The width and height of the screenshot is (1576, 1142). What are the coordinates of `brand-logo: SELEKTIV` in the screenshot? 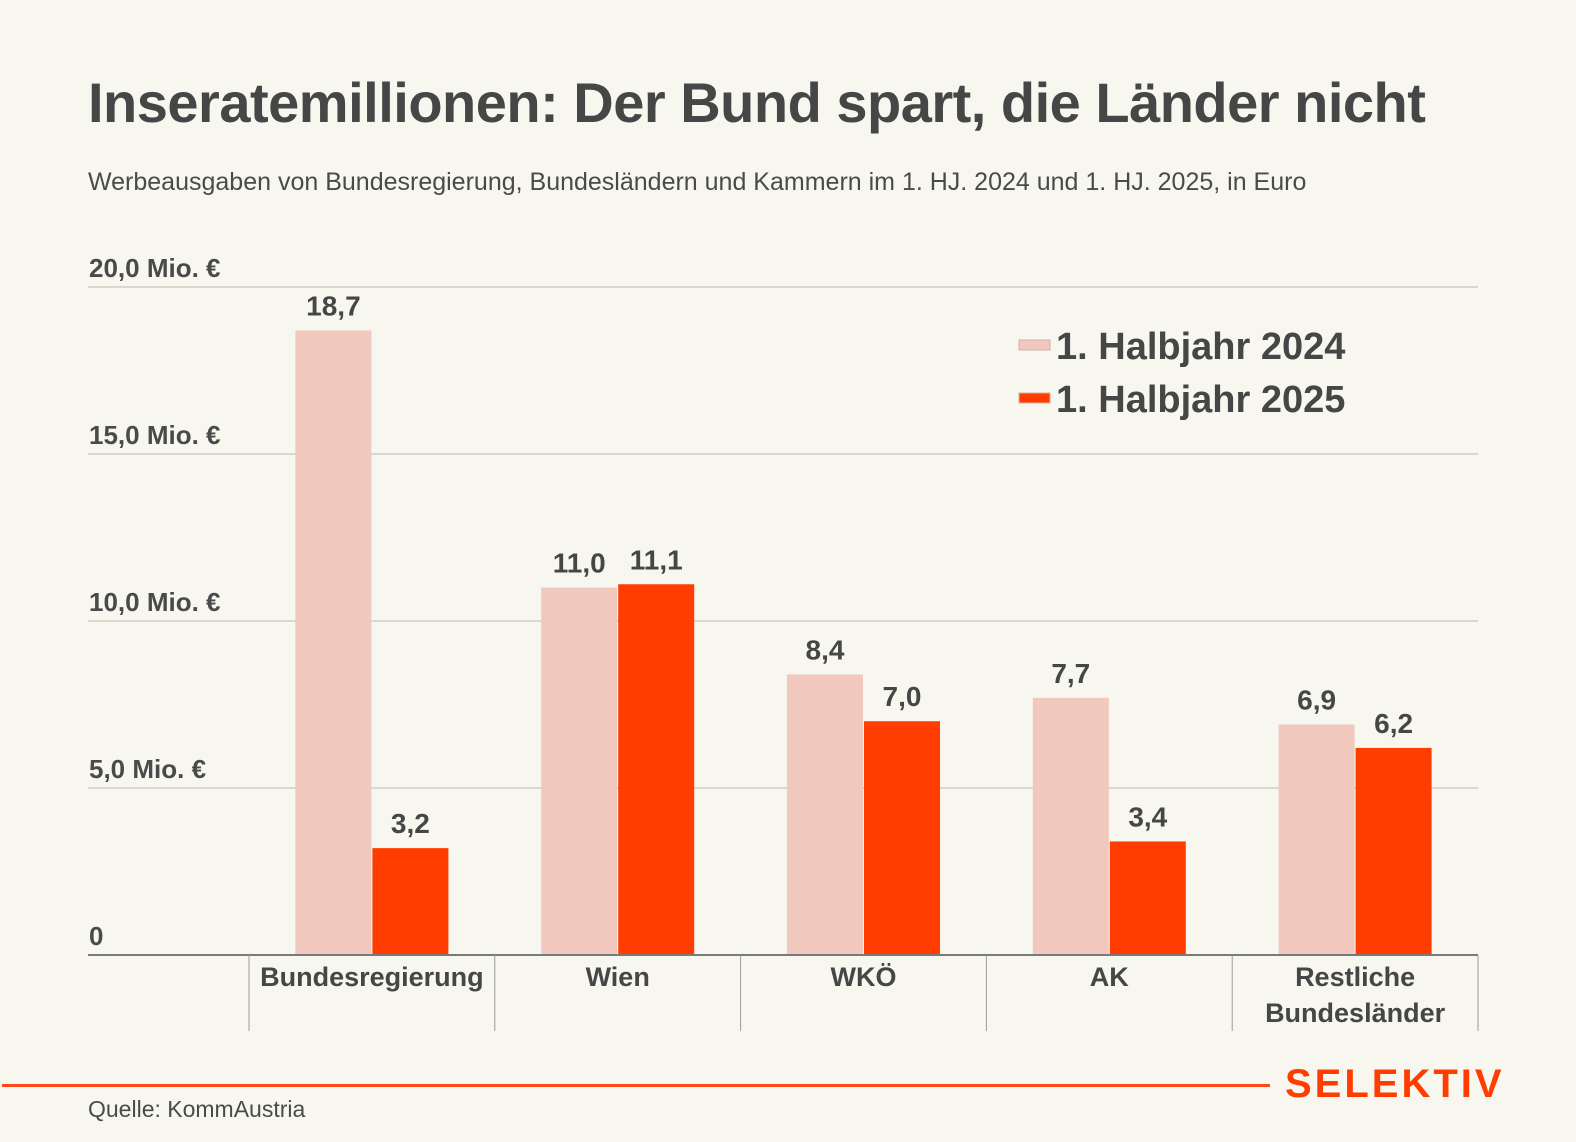 It's located at (1395, 1084).